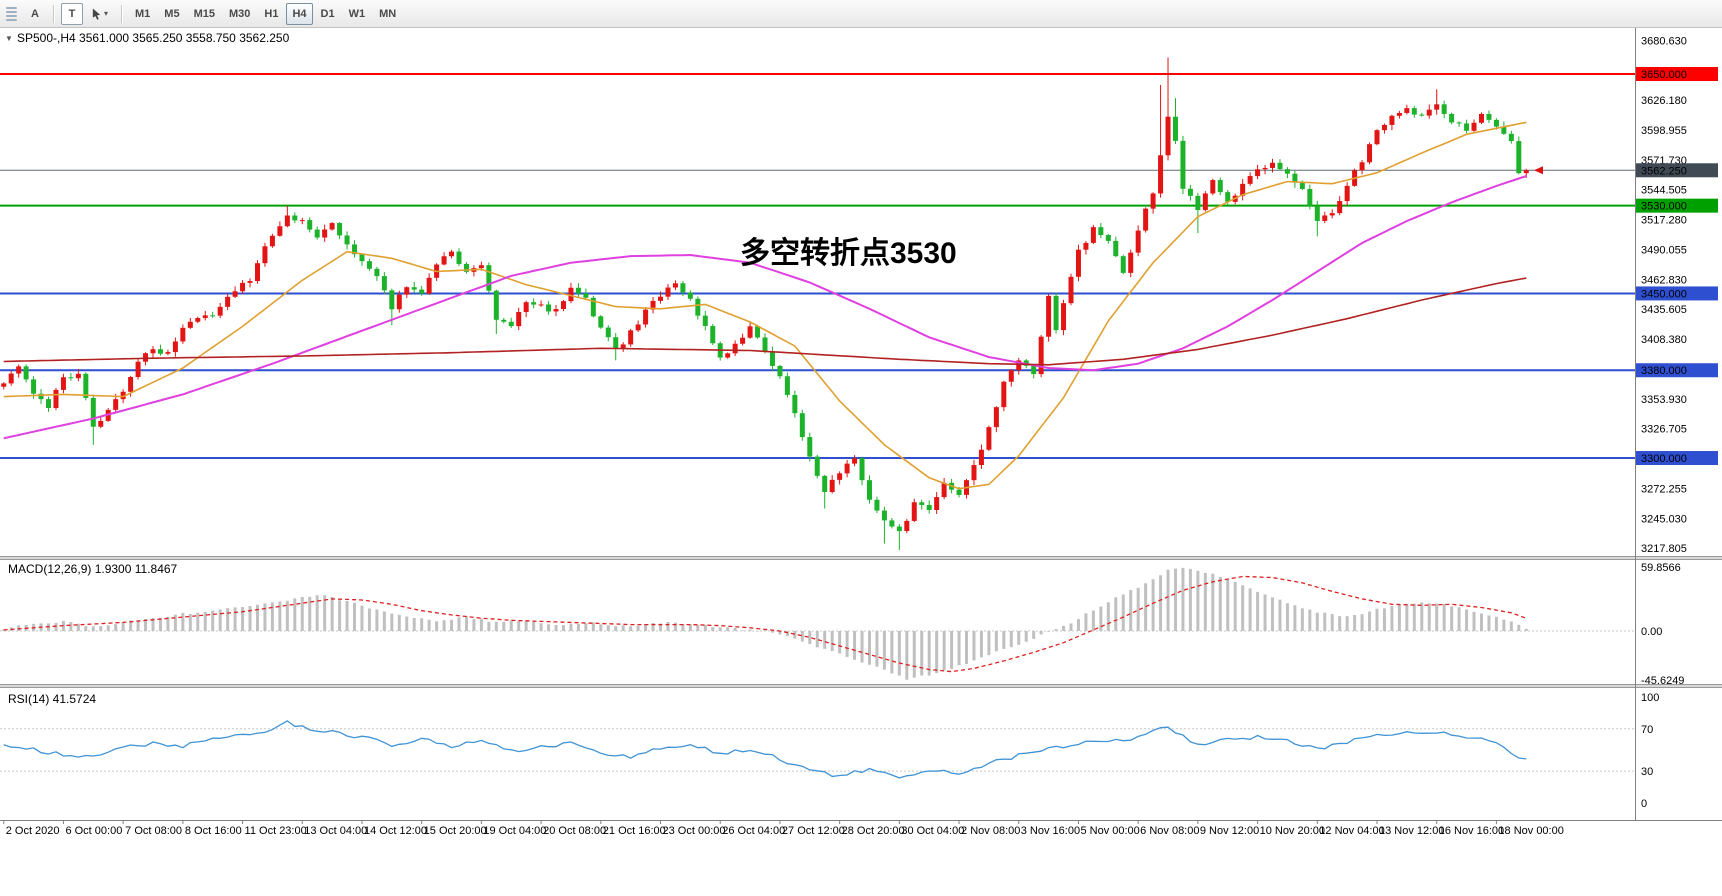 The image size is (1722, 896). Describe the element at coordinates (1647, 730) in the screenshot. I see `rsi-axis-label: 70` at that location.